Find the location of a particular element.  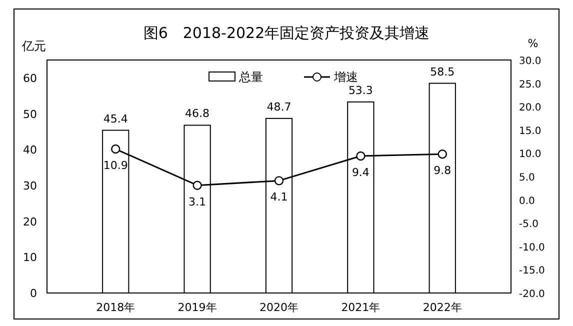

x-tick-label: 2021年 is located at coordinates (360, 307).